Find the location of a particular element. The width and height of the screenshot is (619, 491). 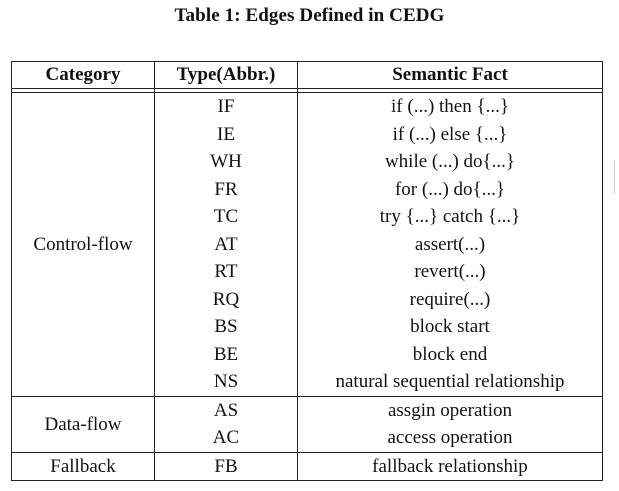

fact-cell: block end is located at coordinates (450, 354).